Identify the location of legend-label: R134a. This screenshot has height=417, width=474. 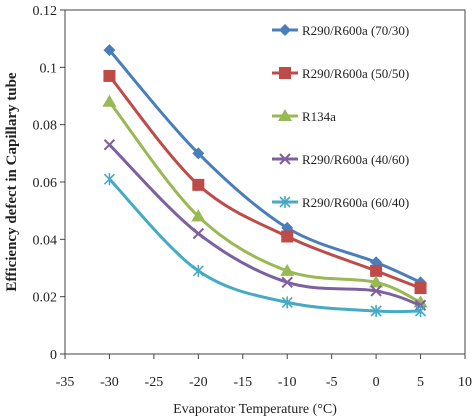
(319, 116).